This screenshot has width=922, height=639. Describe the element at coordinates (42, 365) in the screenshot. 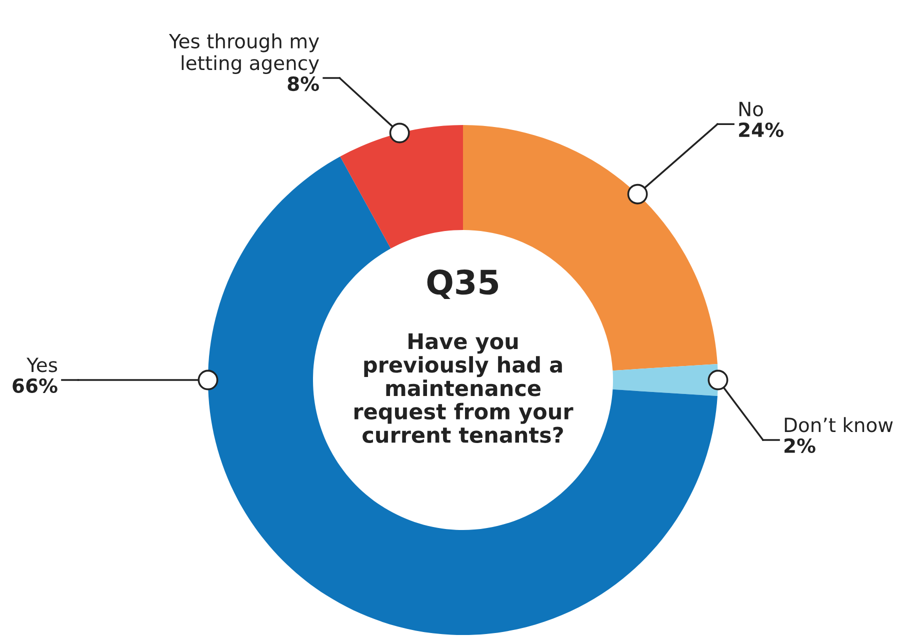

I see `slice-label: Yes` at that location.